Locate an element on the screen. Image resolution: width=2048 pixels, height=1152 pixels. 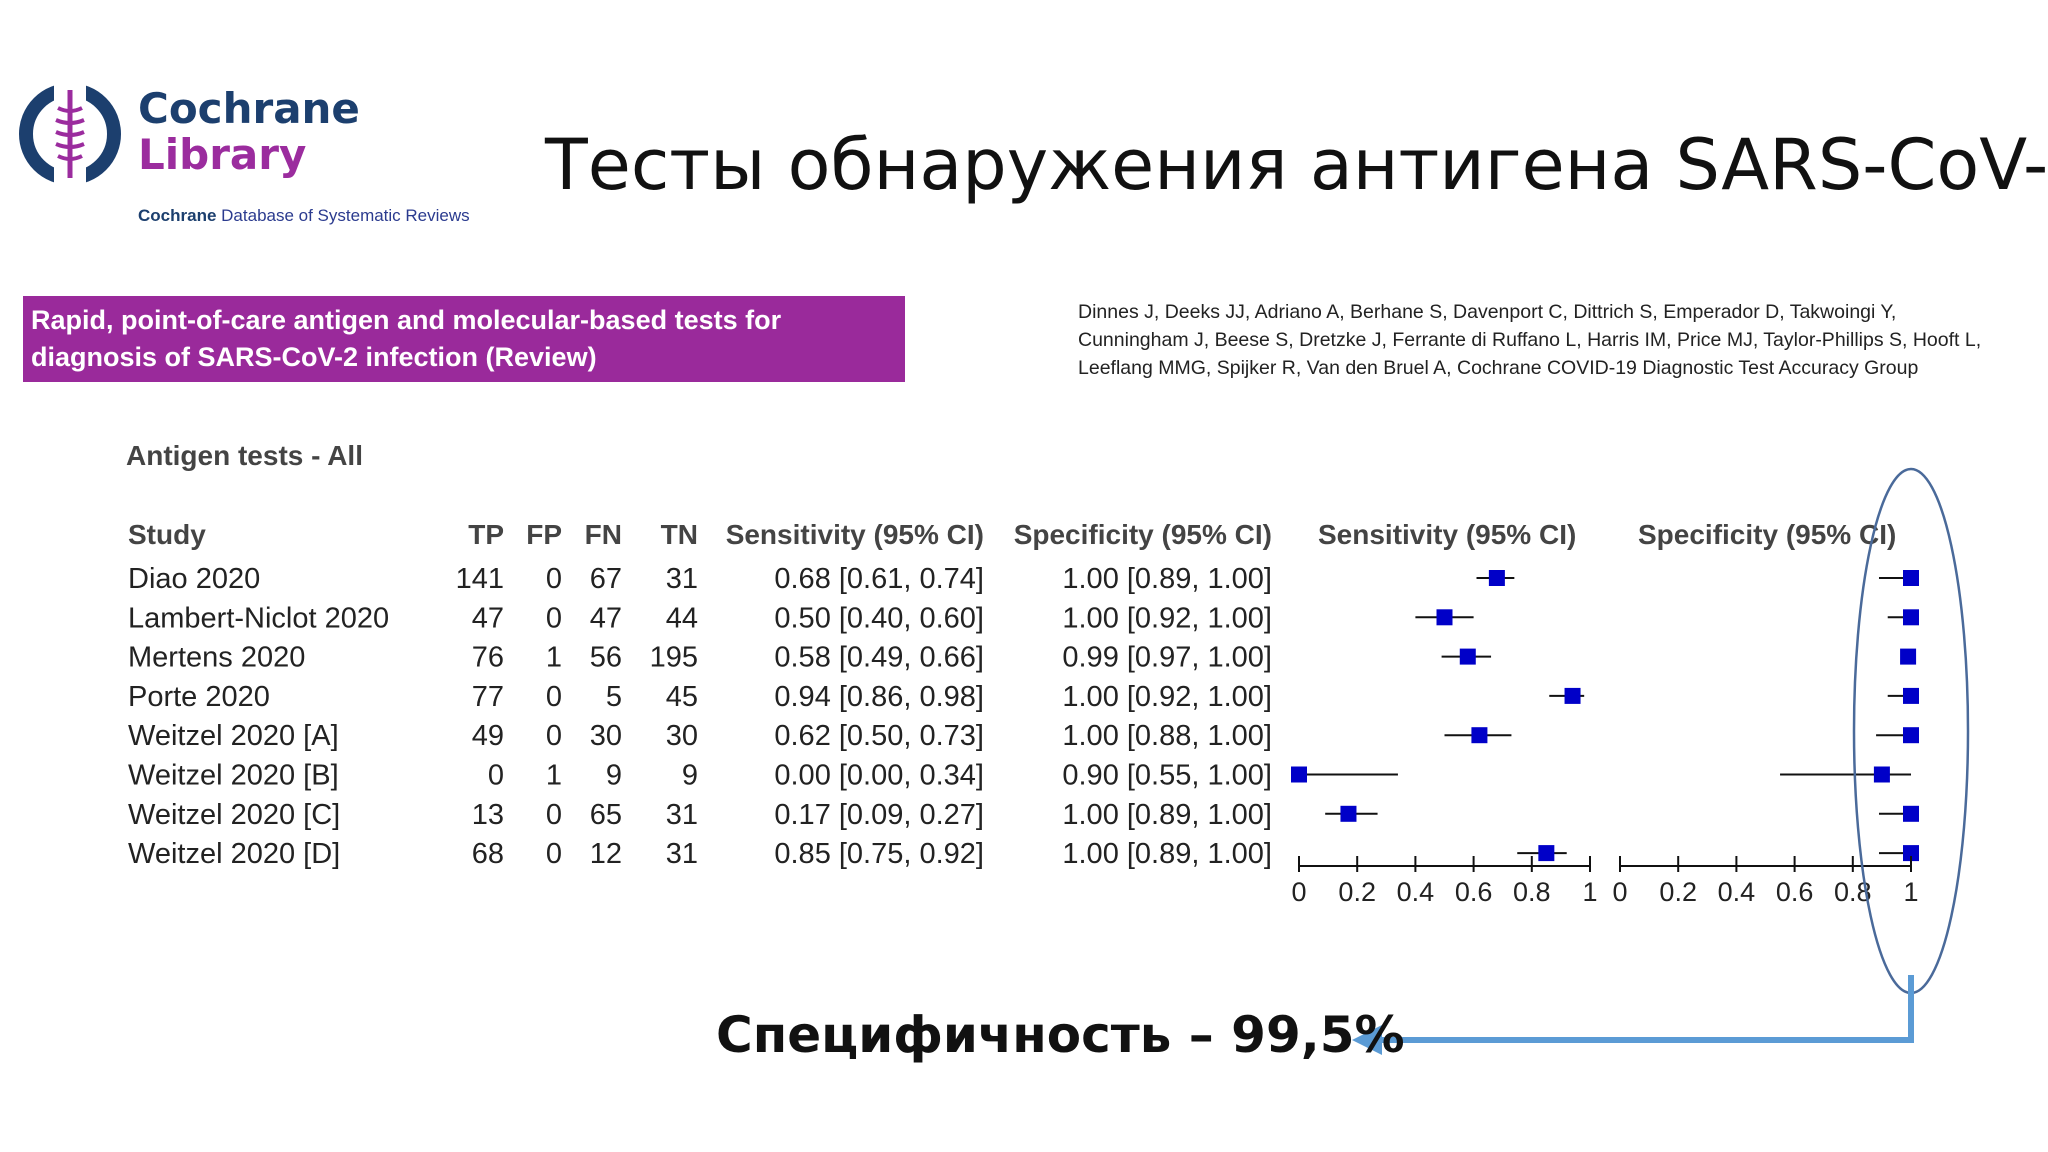
table-cell: 67 is located at coordinates (606, 579).